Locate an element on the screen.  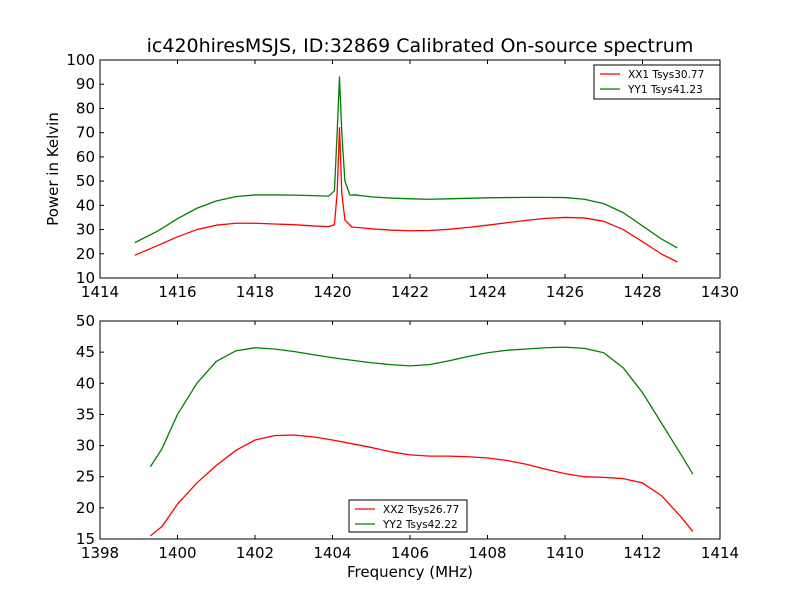
y-tick-label: 25 is located at coordinates (85, 477).